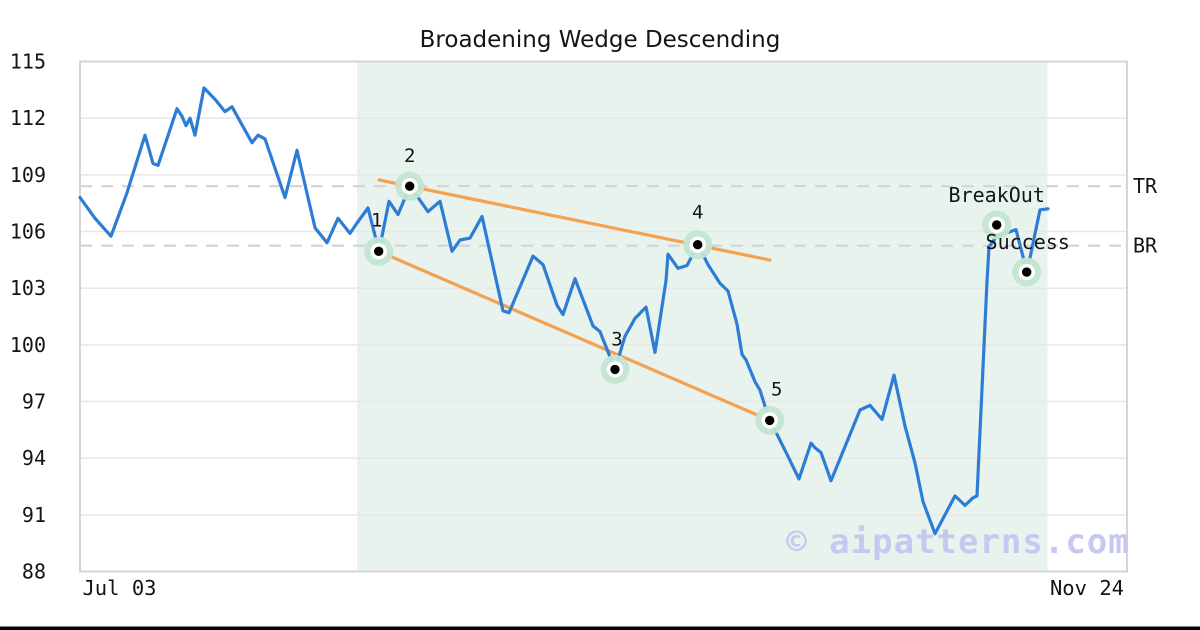 This screenshot has width=1200, height=630. What do you see at coordinates (697, 213) in the screenshot?
I see `marker-4-label: 4` at bounding box center [697, 213].